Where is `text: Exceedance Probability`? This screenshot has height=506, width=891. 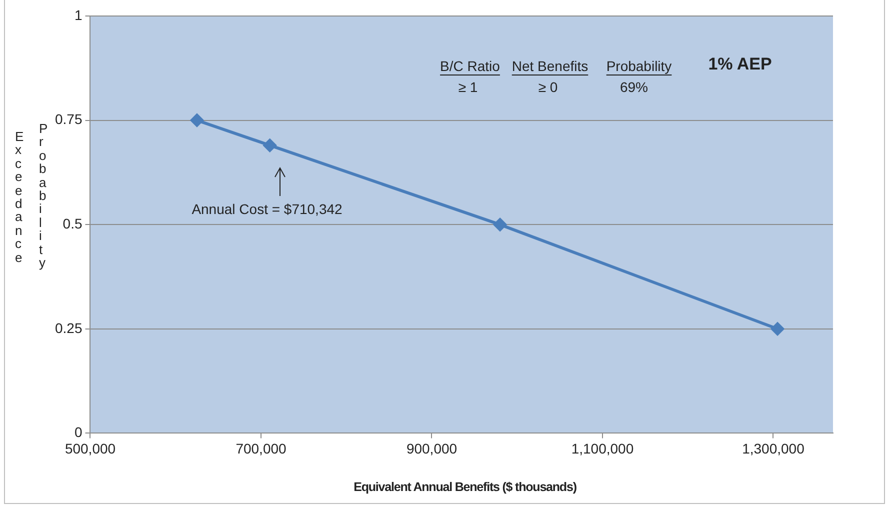 text: Exceedance Probability is located at coordinates (31, 195).